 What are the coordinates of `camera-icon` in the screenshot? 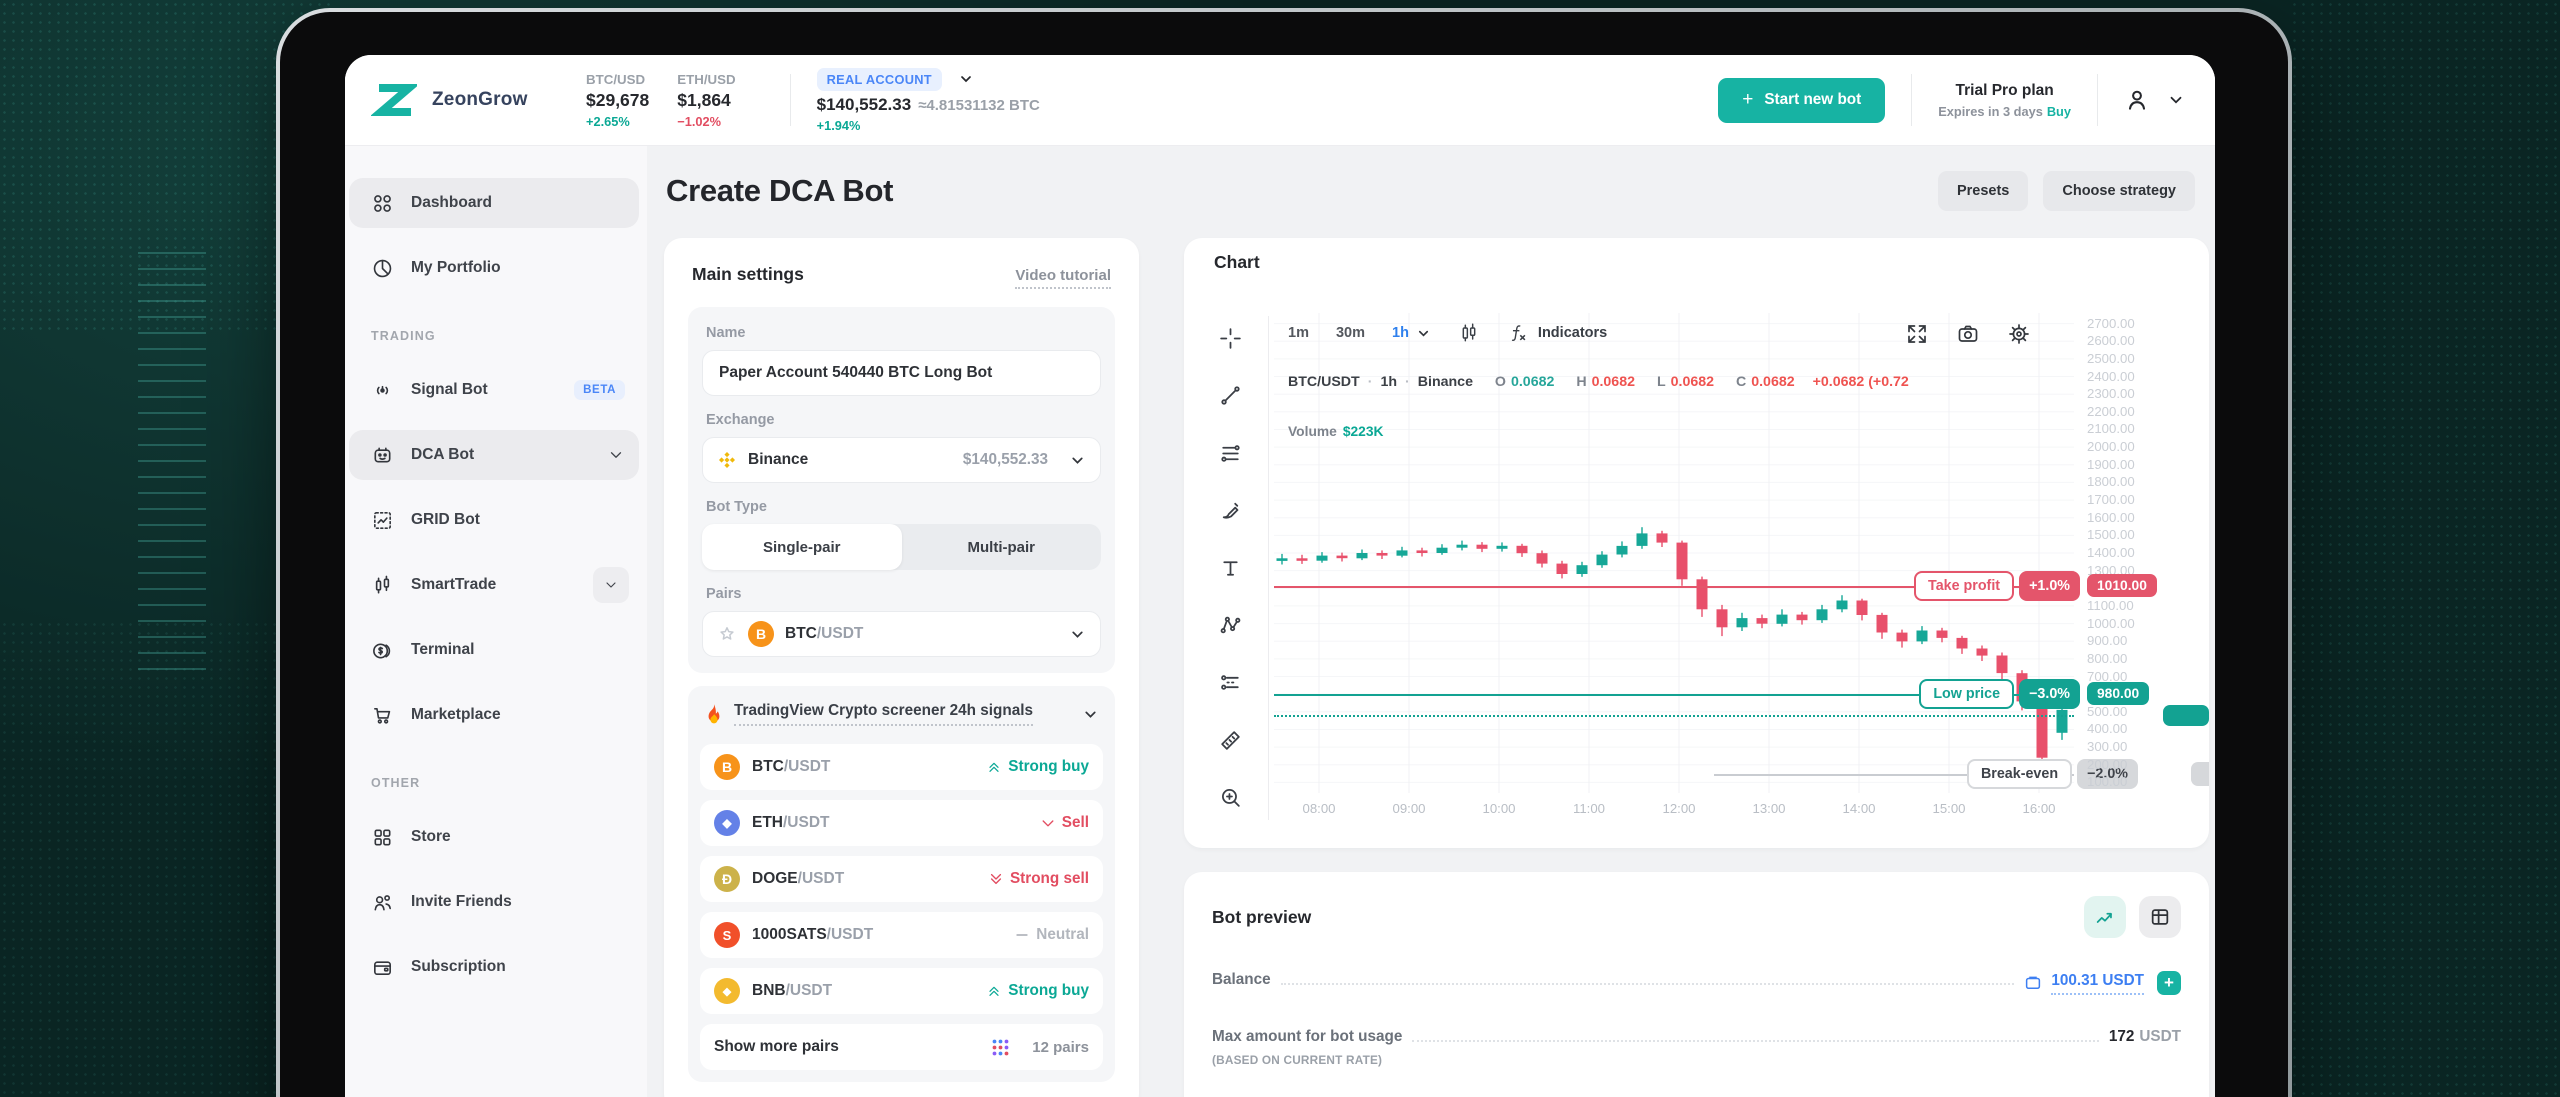 It's located at (1968, 334).